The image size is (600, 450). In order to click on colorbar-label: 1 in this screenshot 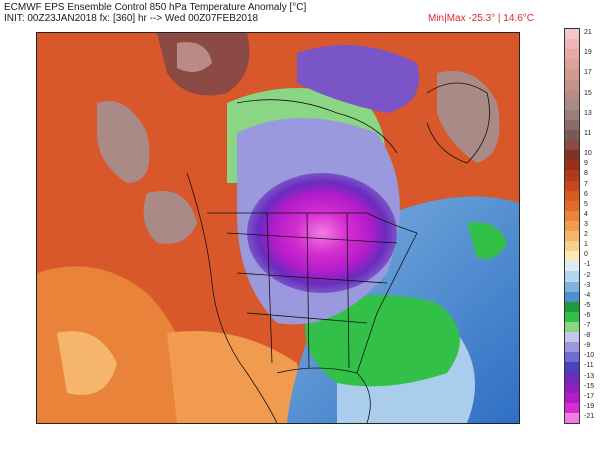, I will do `click(586, 245)`.